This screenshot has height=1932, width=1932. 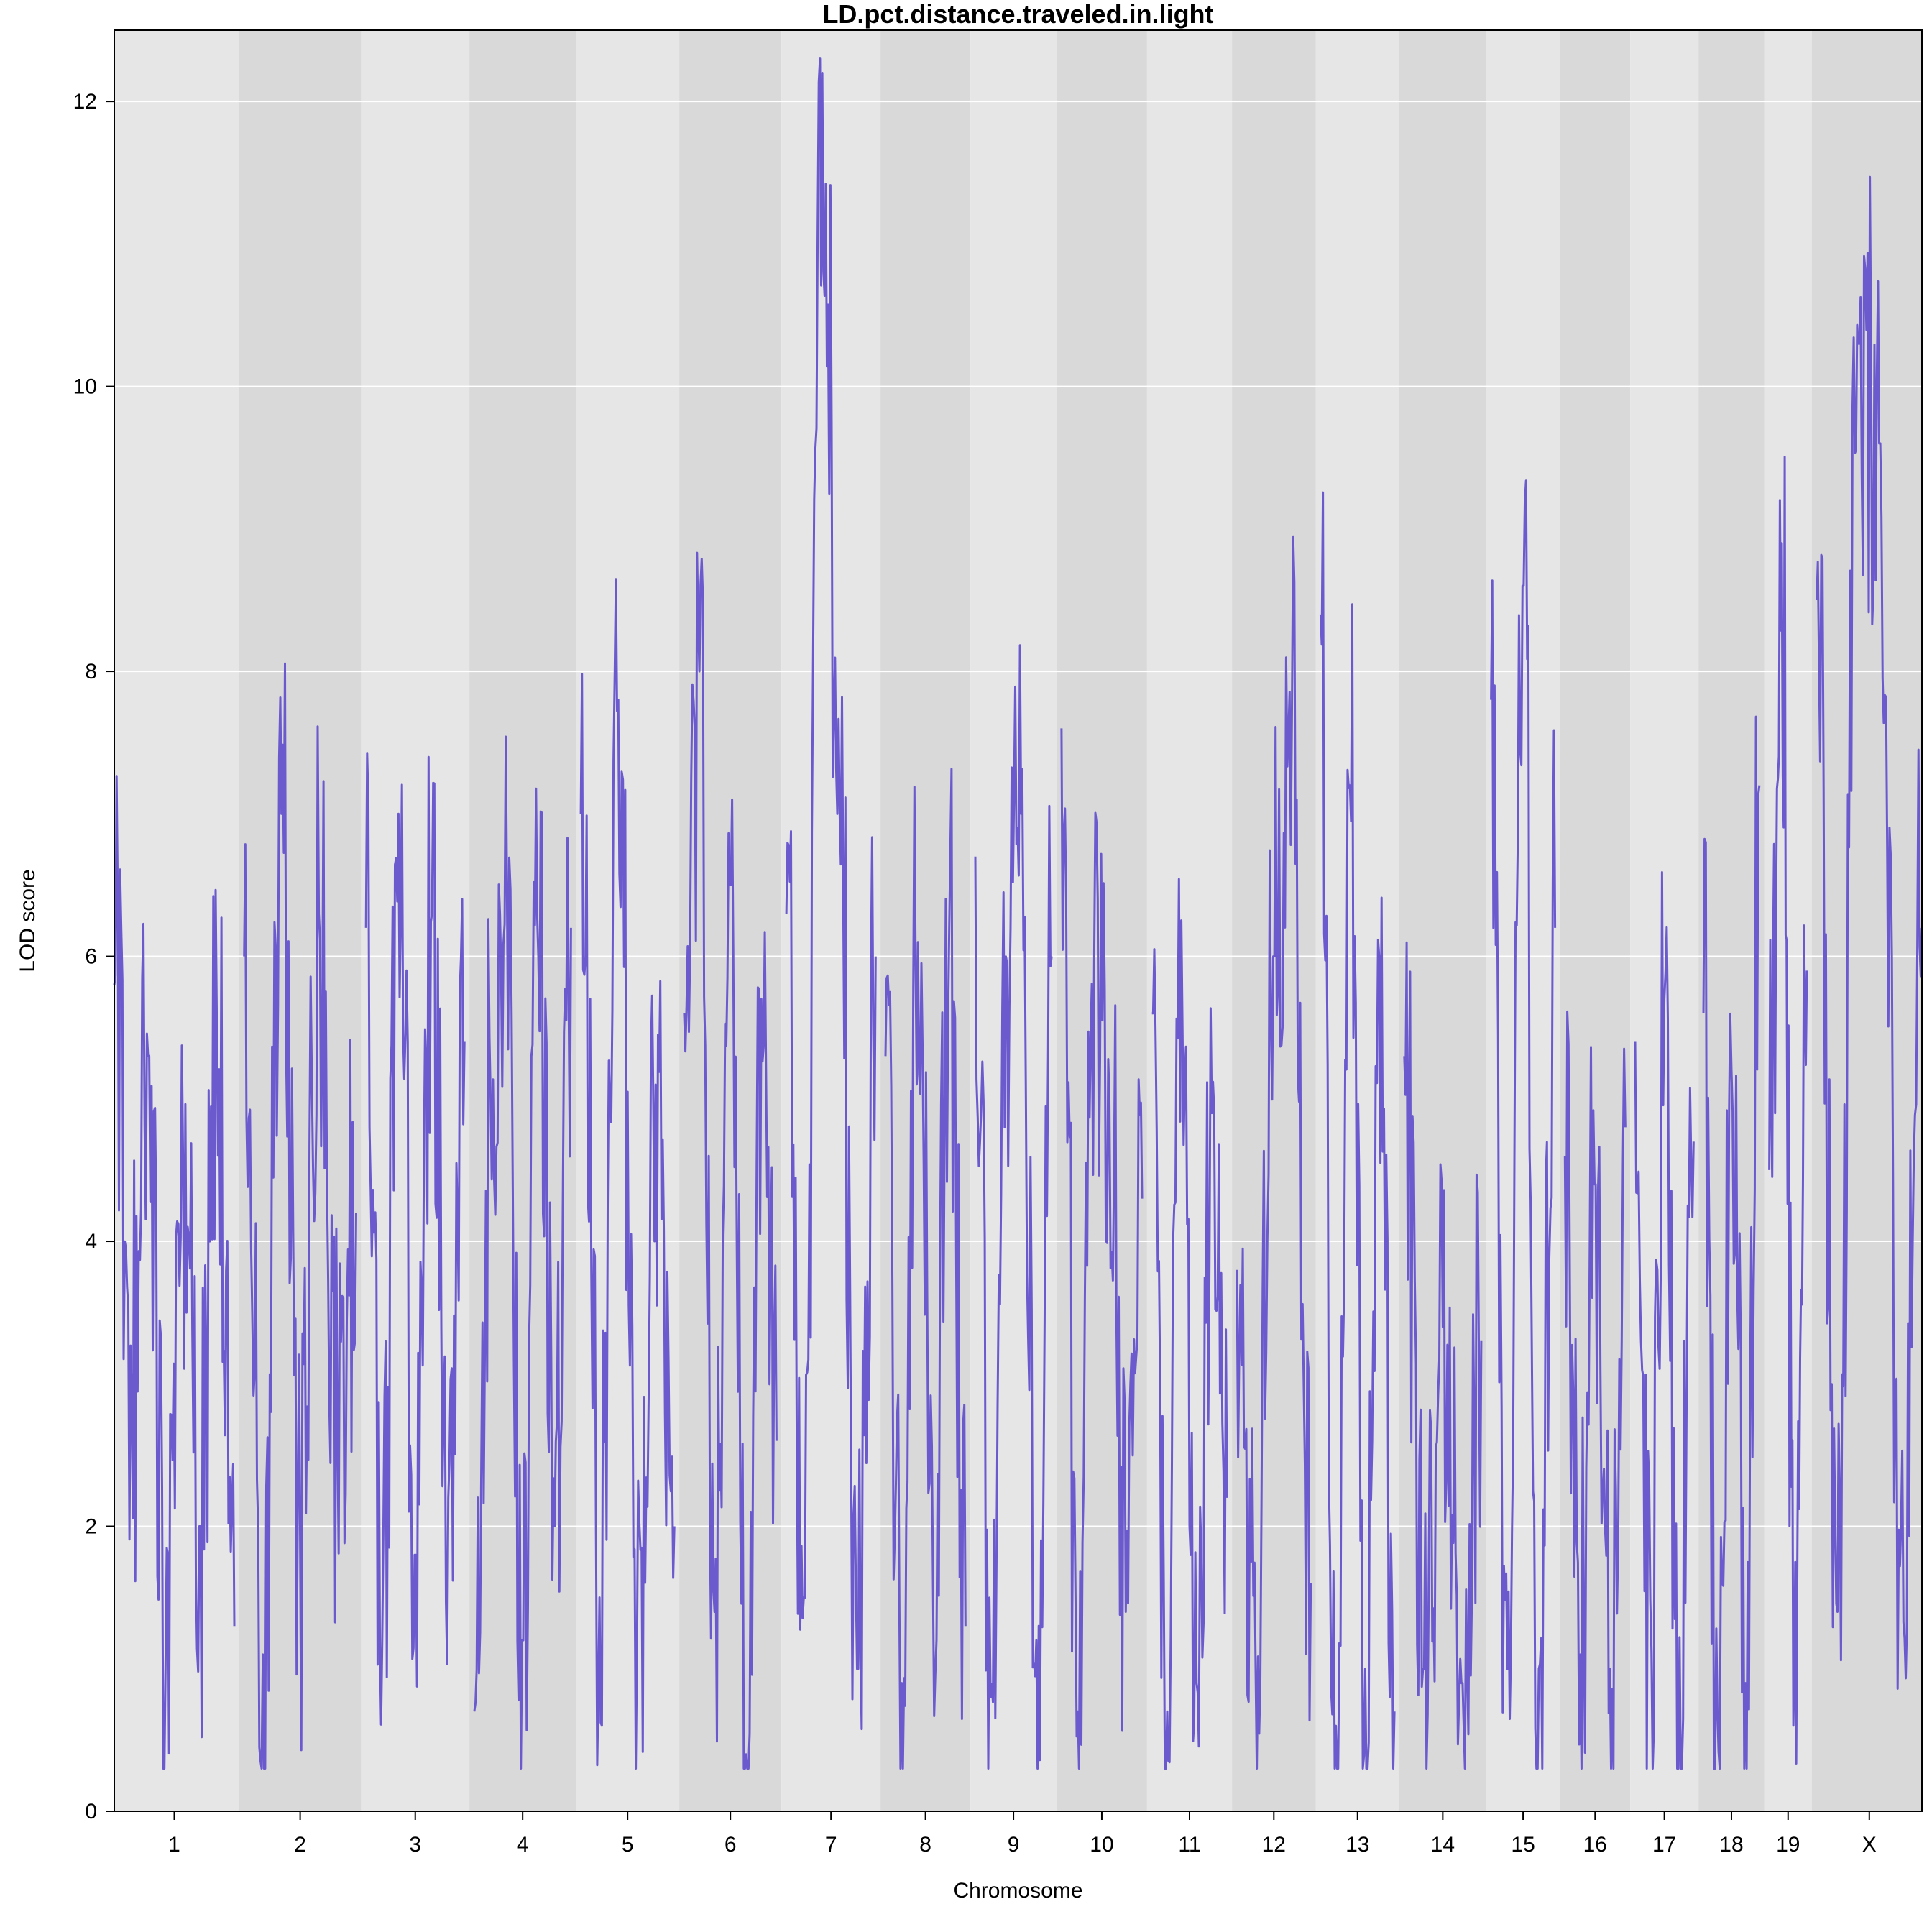 What do you see at coordinates (85, 102) in the screenshot?
I see `y-tick-label: 12` at bounding box center [85, 102].